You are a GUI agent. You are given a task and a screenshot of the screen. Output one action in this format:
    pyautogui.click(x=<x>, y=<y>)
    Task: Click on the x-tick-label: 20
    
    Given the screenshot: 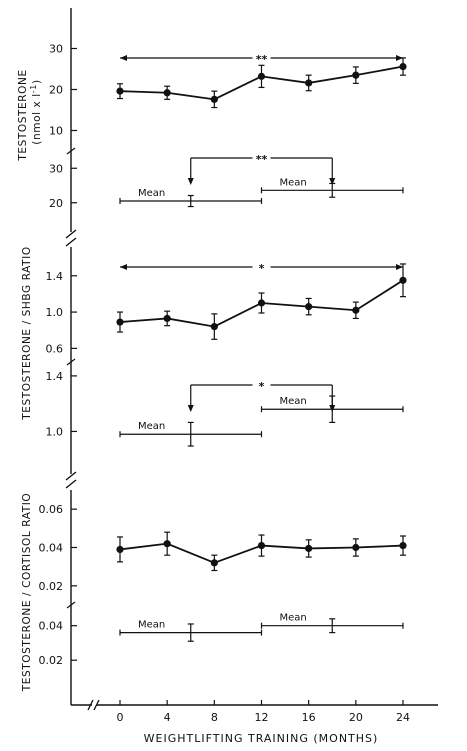 What is the action you would take?
    pyautogui.click(x=356, y=717)
    